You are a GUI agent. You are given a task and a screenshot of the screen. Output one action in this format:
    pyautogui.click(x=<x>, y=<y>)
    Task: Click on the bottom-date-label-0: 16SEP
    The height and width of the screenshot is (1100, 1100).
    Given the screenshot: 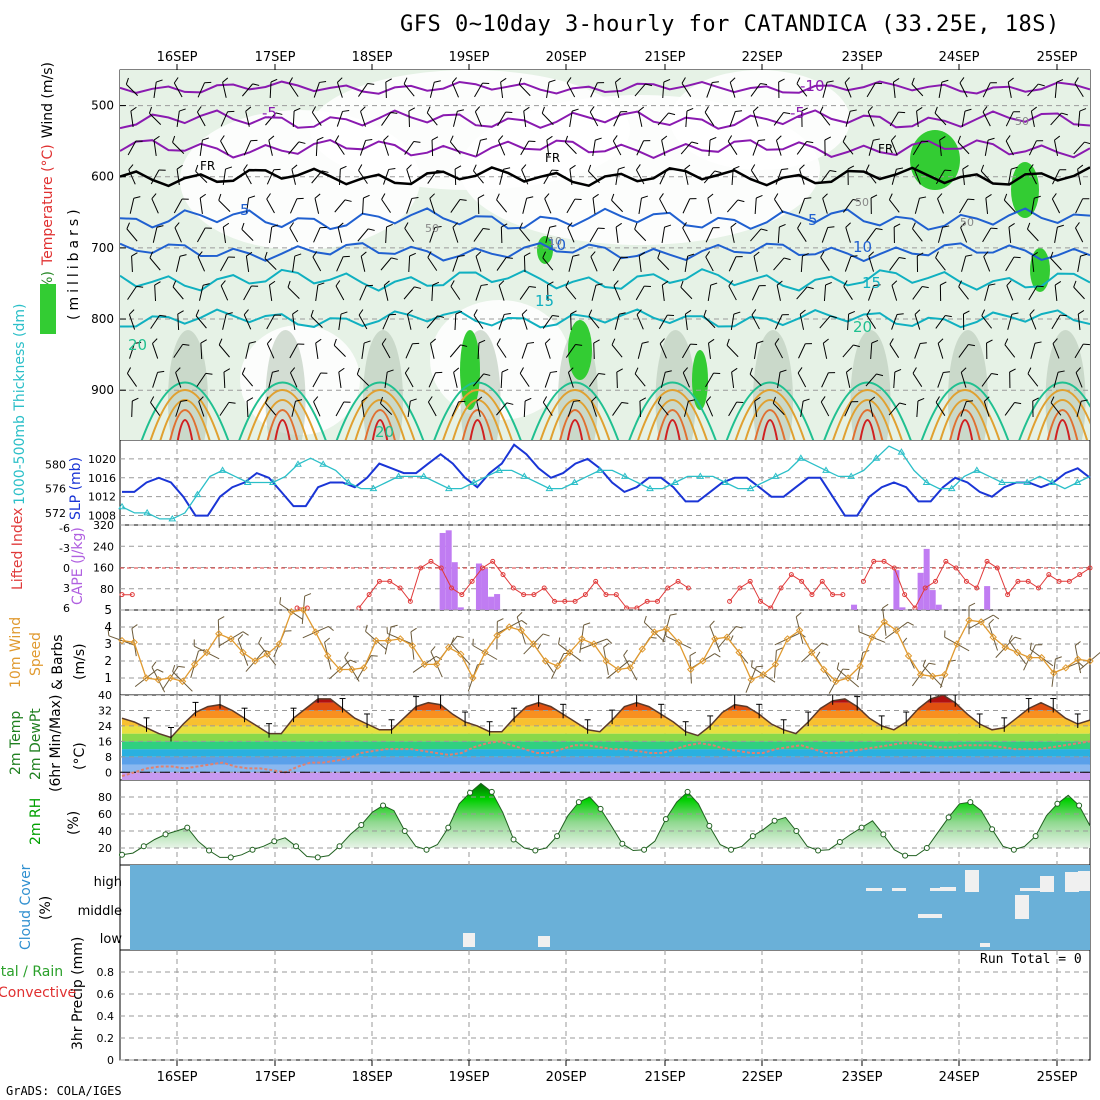 What is the action you would take?
    pyautogui.click(x=177, y=1077)
    